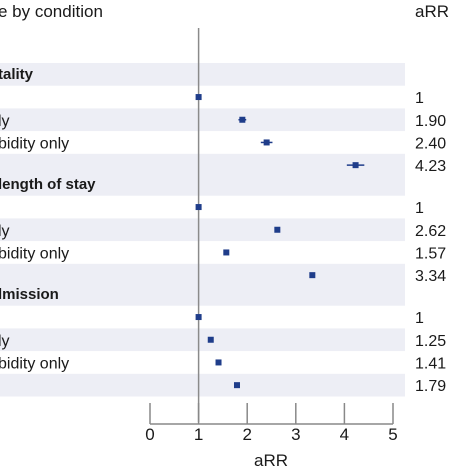 This screenshot has height=474, width=474. I want to click on x-tick-label: 0, so click(149, 434).